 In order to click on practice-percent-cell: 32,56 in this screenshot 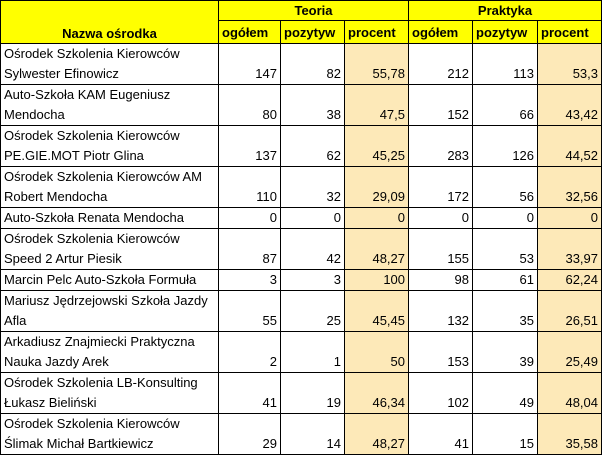, I will do `click(569, 187)`.